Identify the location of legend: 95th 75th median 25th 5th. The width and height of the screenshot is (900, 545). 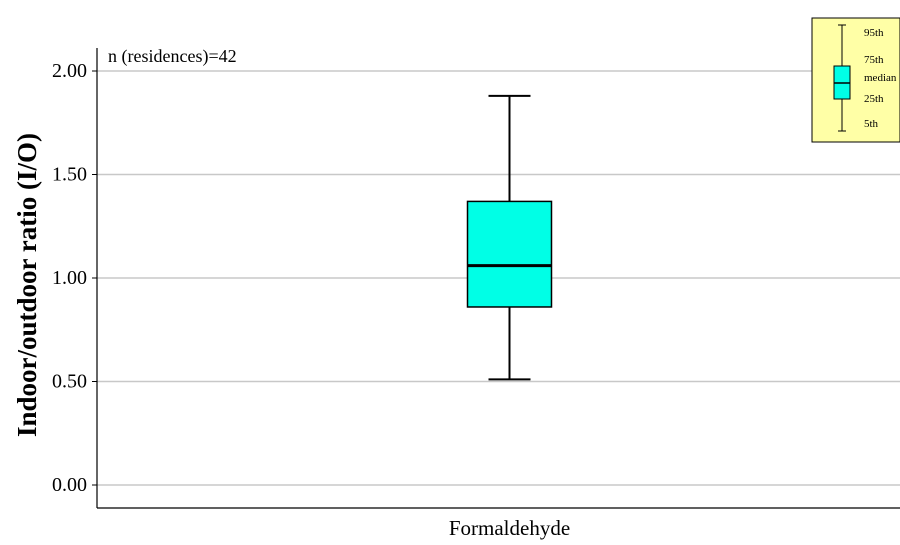
(855, 80).